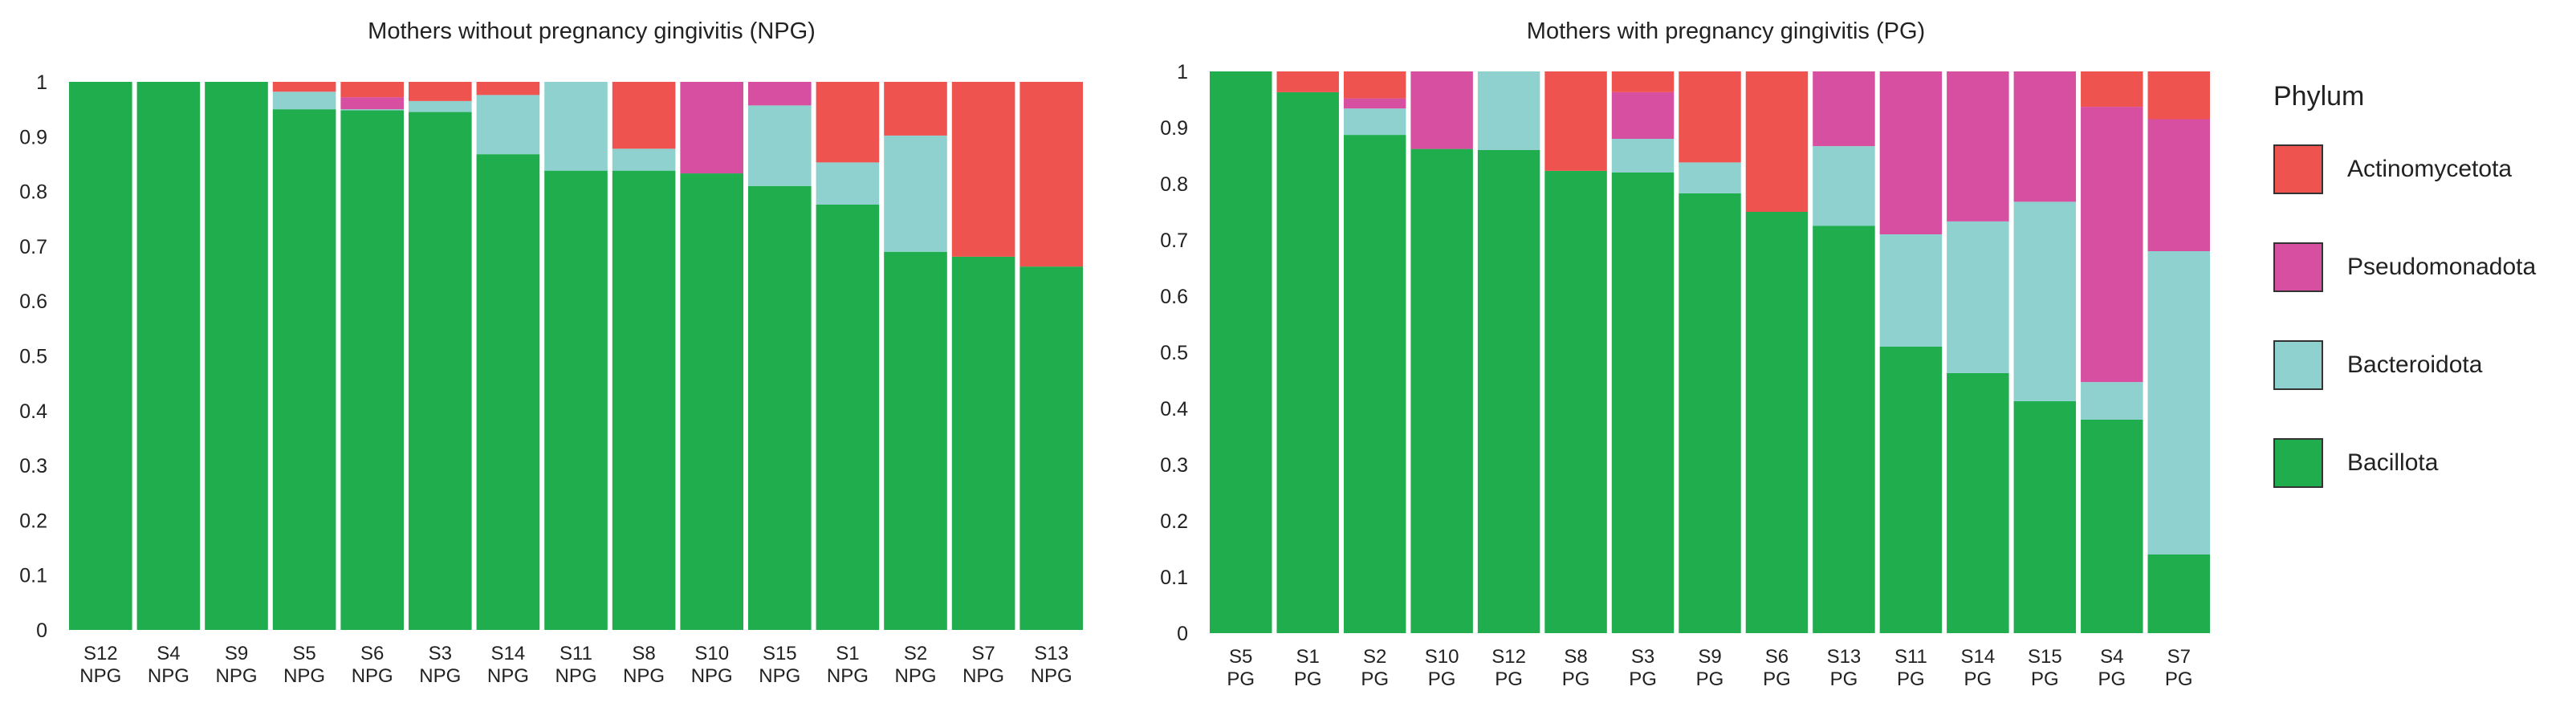  Describe the element at coordinates (33, 137) in the screenshot. I see `y-tick-label: 0.9` at that location.